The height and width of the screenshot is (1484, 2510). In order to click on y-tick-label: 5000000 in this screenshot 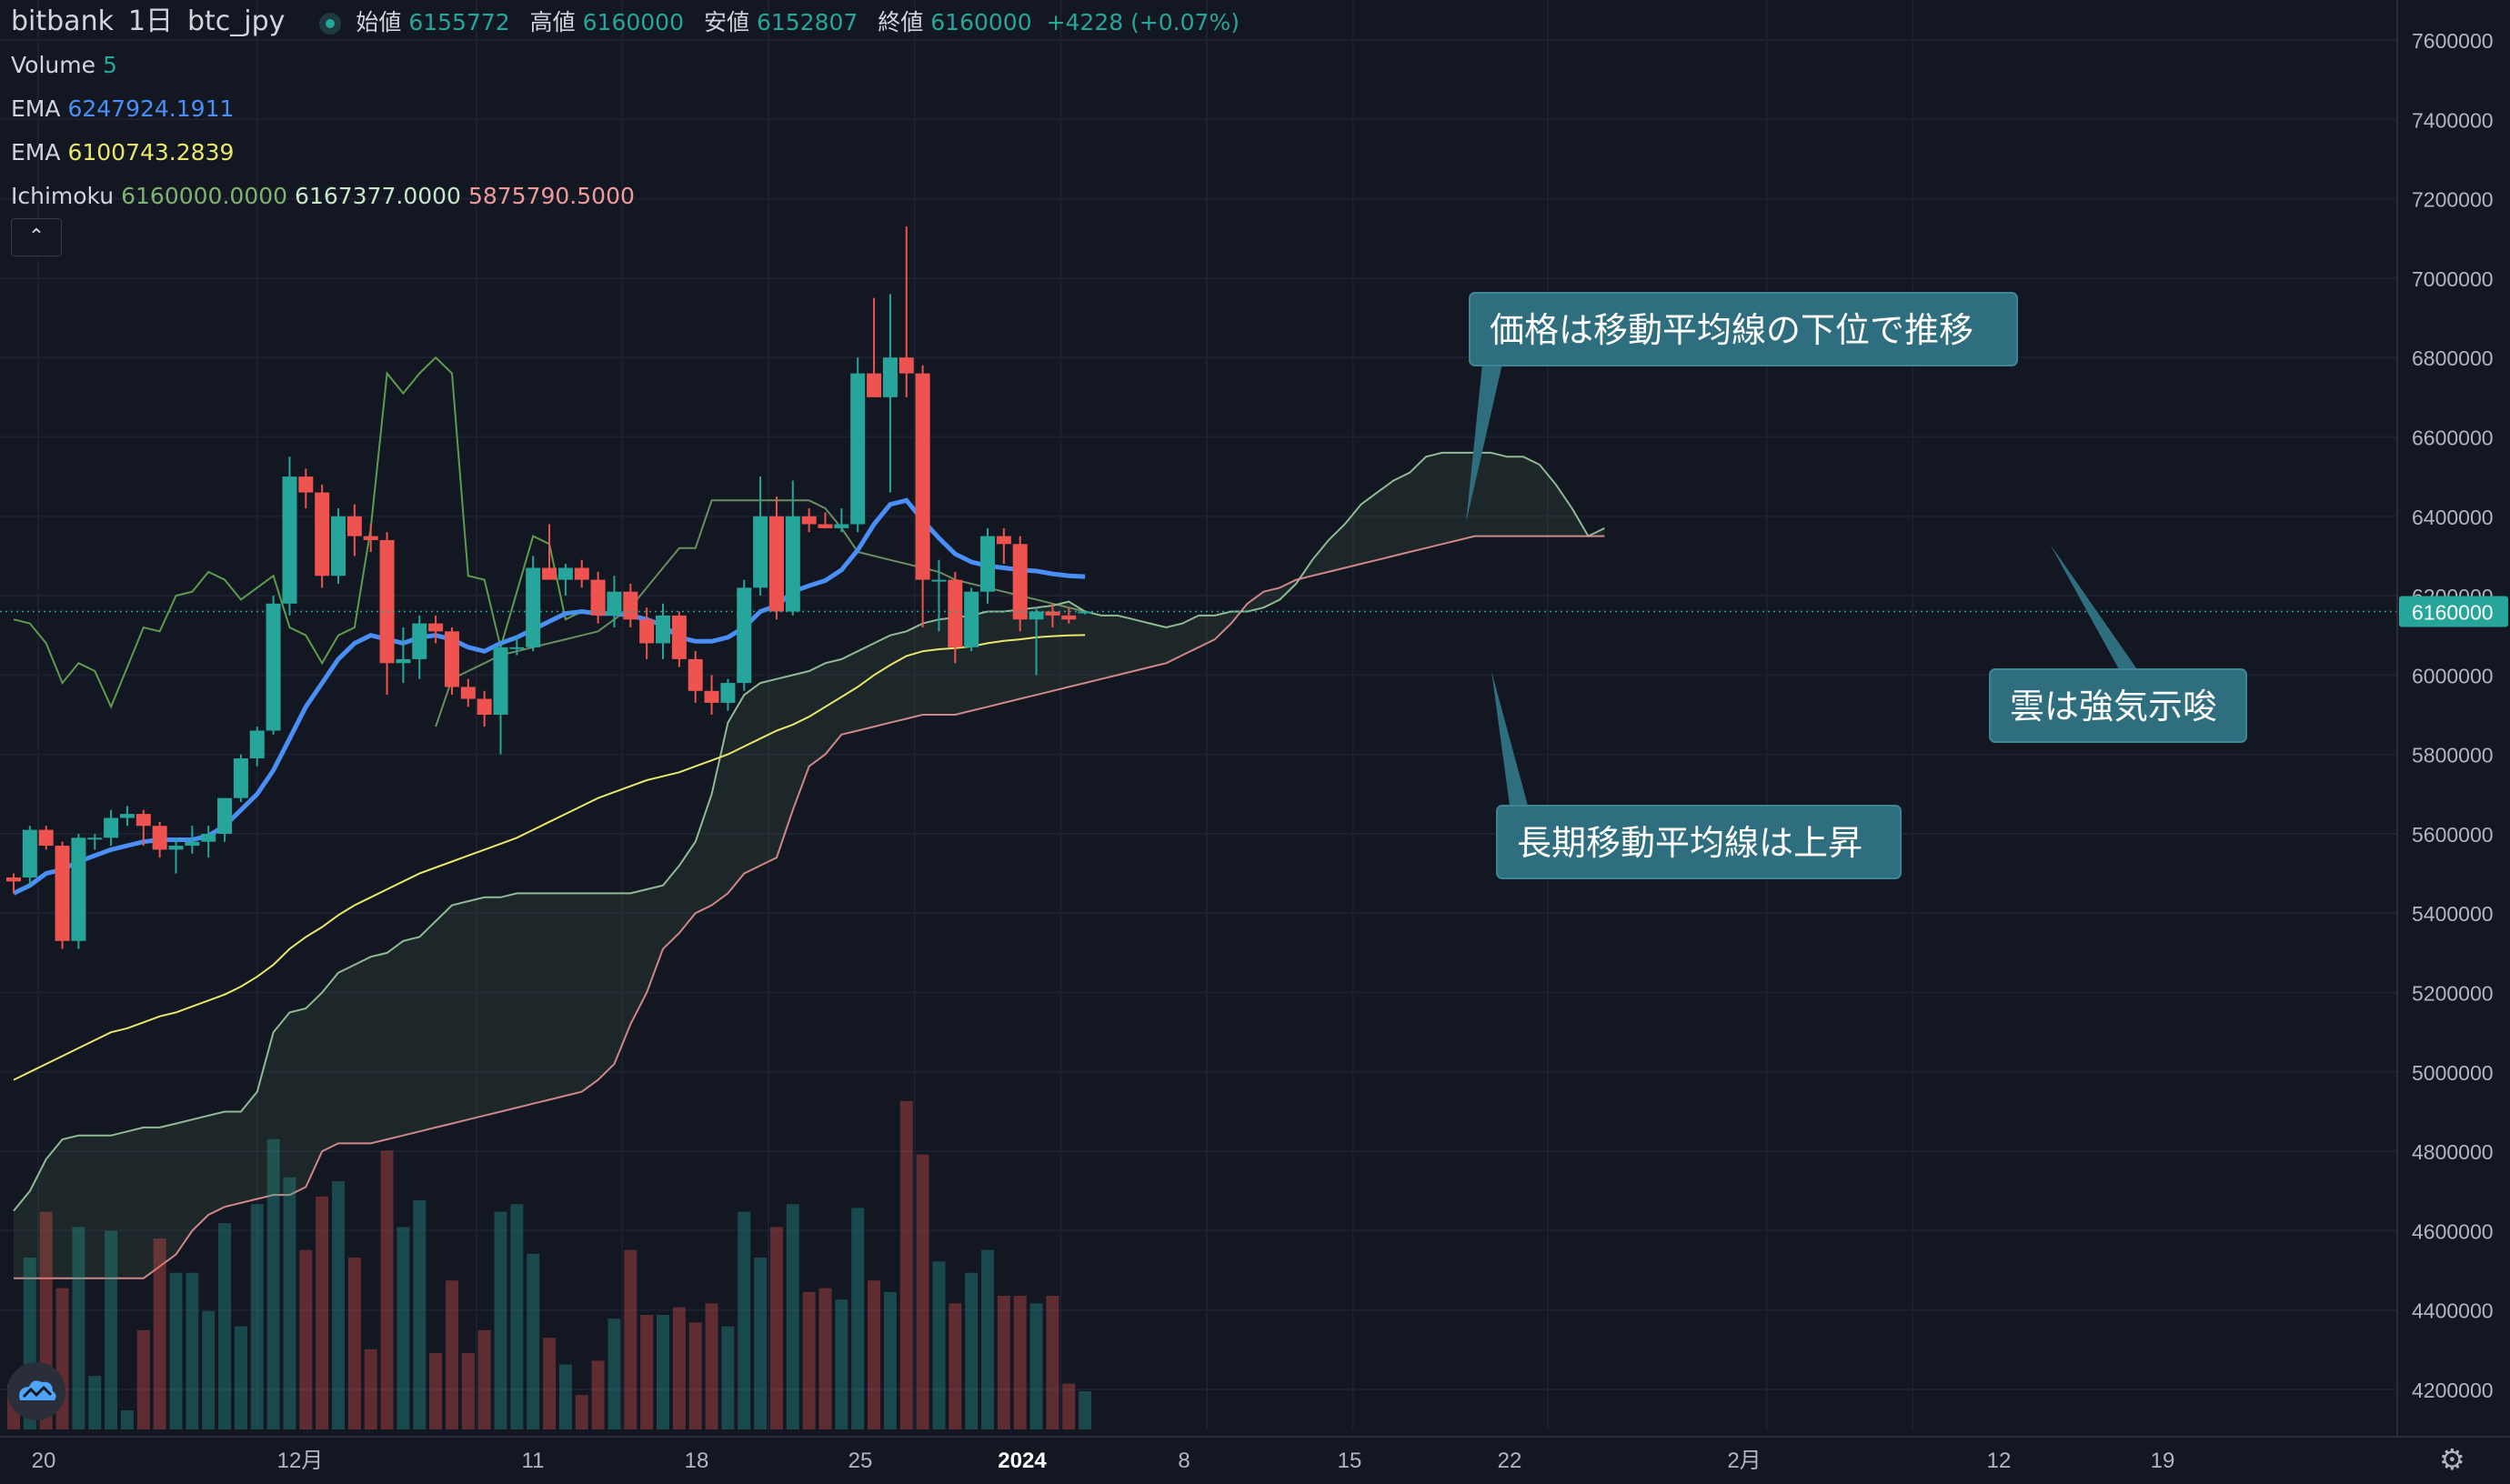, I will do `click(2453, 1073)`.